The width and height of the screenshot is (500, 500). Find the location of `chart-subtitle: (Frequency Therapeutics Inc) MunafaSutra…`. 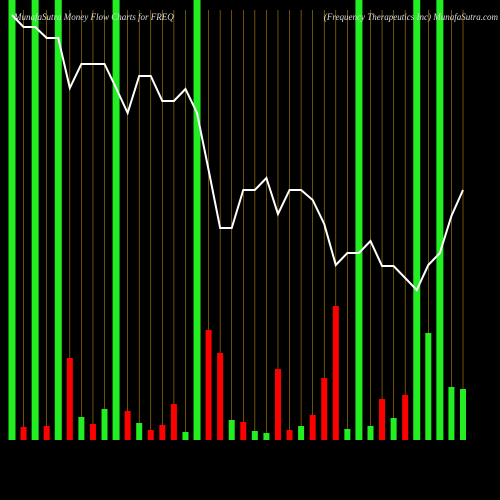

chart-subtitle: (Frequency Therapeutics Inc) MunafaSutra… is located at coordinates (411, 17).